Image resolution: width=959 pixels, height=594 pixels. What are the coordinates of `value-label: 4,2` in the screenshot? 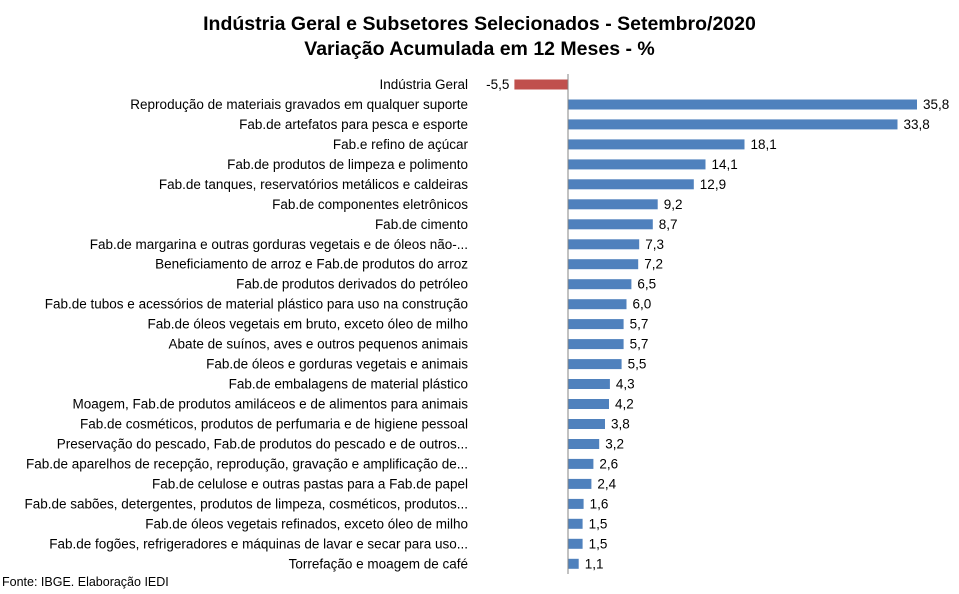 It's located at (624, 404).